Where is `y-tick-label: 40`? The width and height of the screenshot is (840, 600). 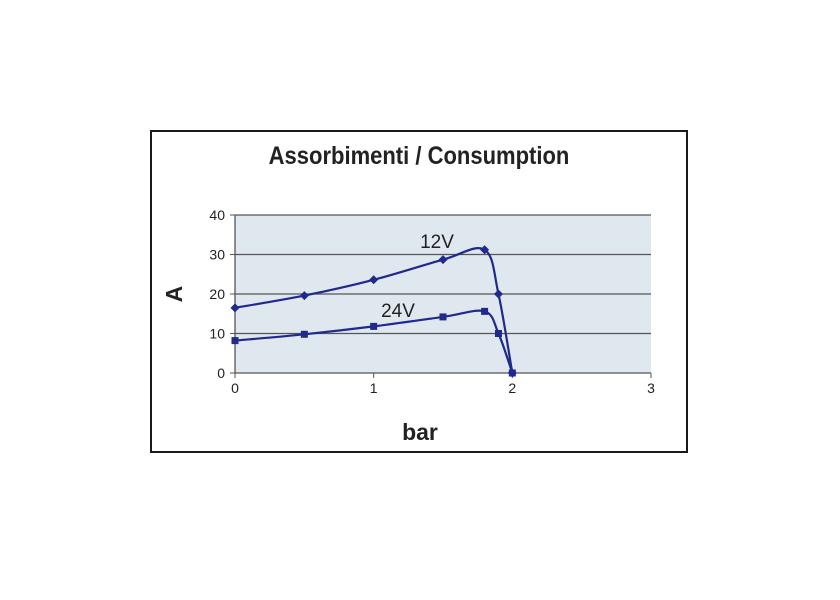
y-tick-label: 40 is located at coordinates (217, 215).